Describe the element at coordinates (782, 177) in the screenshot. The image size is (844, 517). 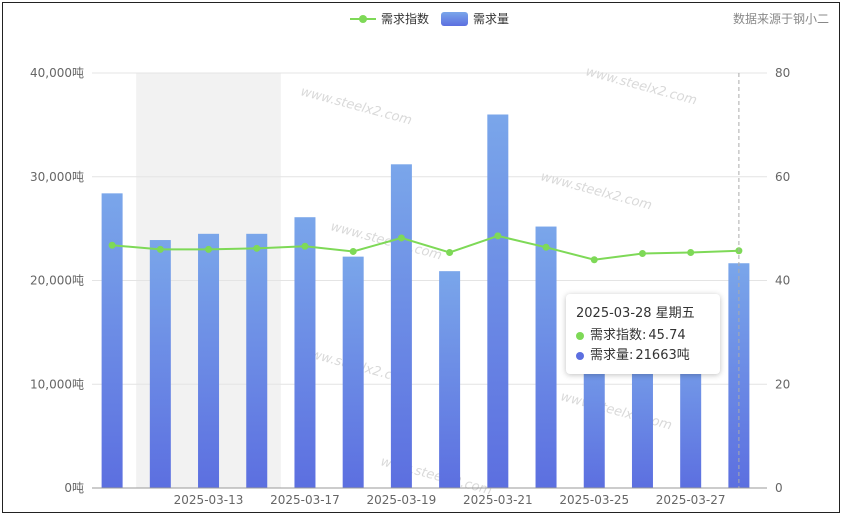
I see `y-right-tick-label: 60` at that location.